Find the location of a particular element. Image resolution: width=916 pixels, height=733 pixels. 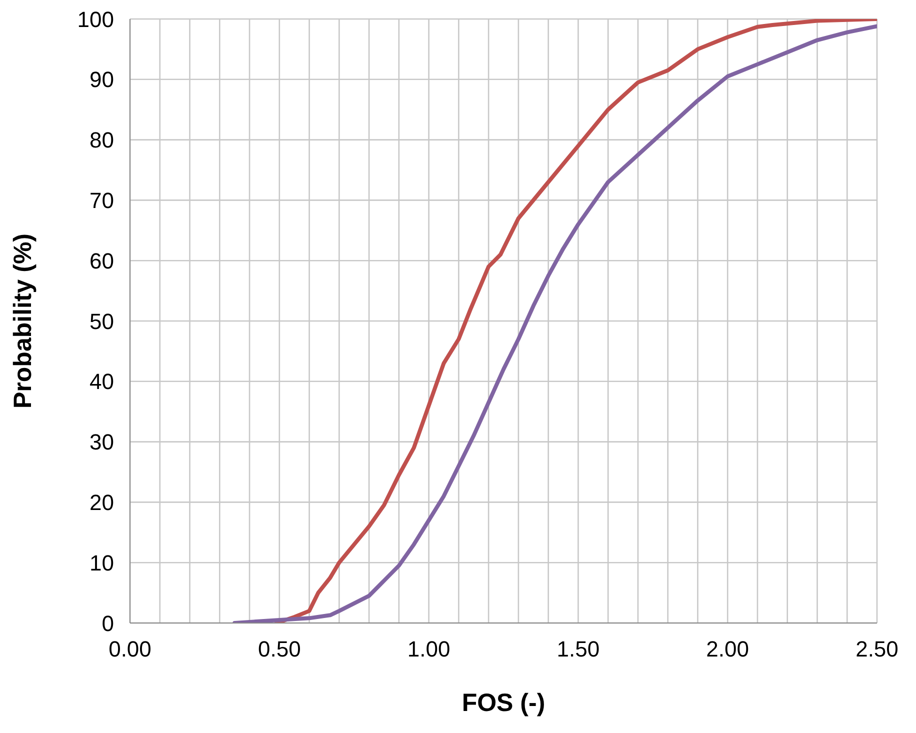

y-tick-label: 30 is located at coordinates (102, 442).